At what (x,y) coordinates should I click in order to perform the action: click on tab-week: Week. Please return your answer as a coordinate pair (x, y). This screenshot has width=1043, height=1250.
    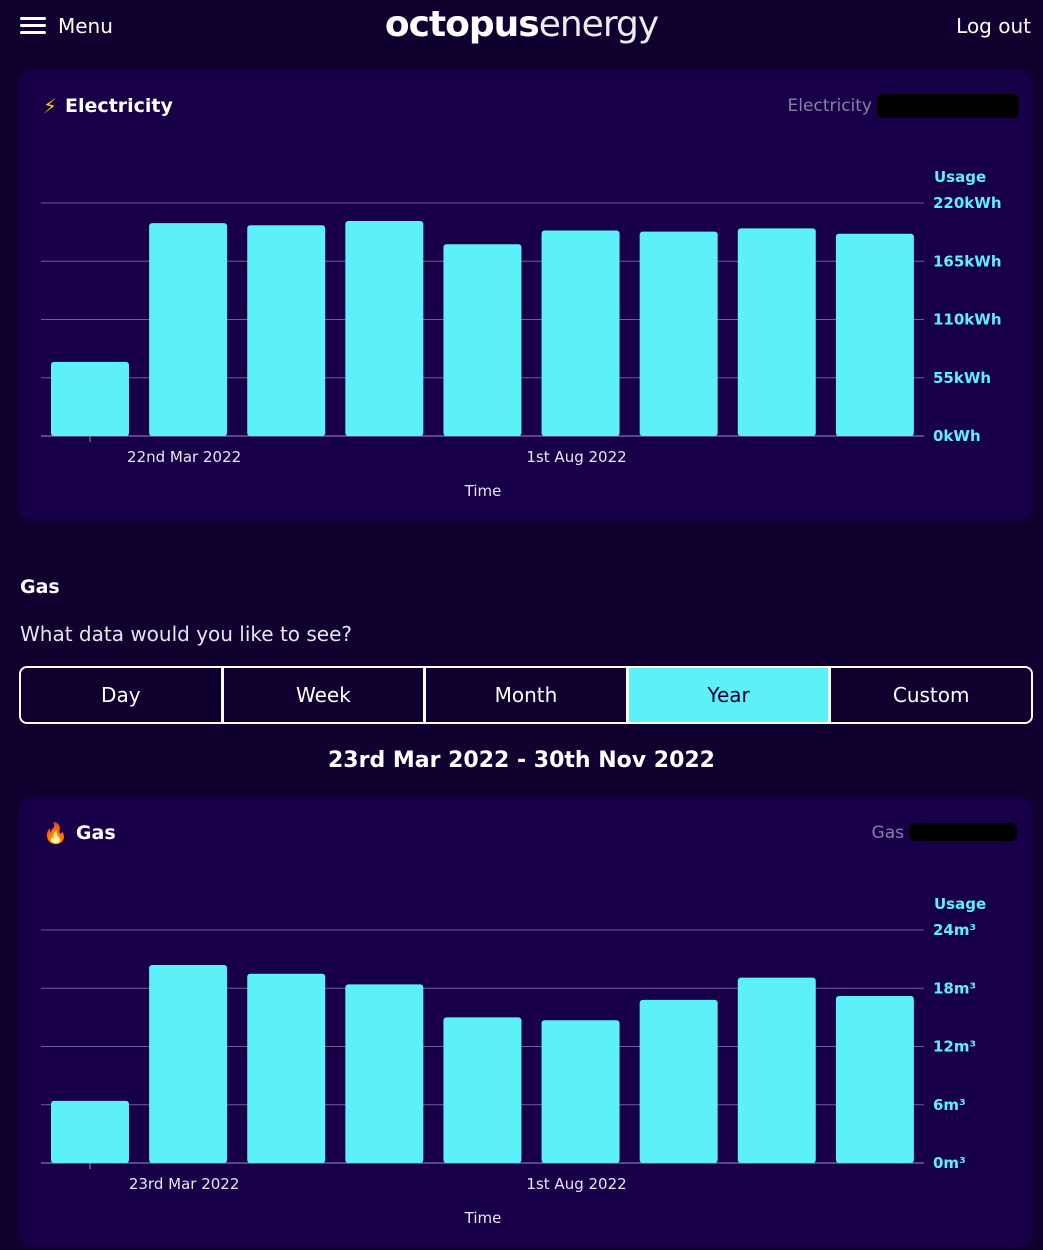
    Looking at the image, I should click on (325, 695).